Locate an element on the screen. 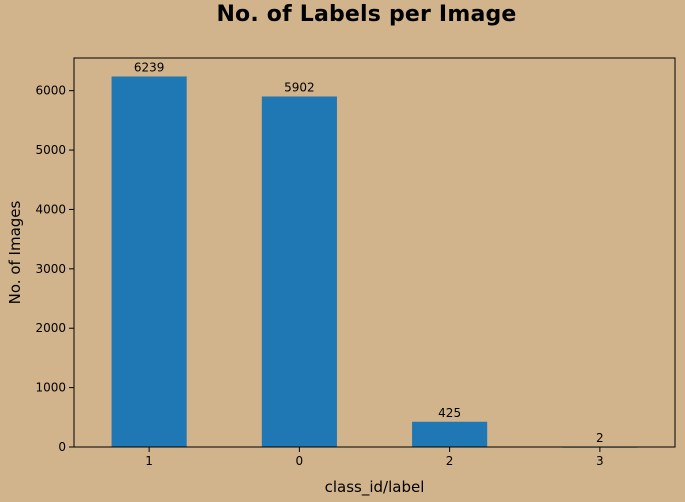 This screenshot has height=502, width=685. y-tick-label: 4000 is located at coordinates (50, 209).